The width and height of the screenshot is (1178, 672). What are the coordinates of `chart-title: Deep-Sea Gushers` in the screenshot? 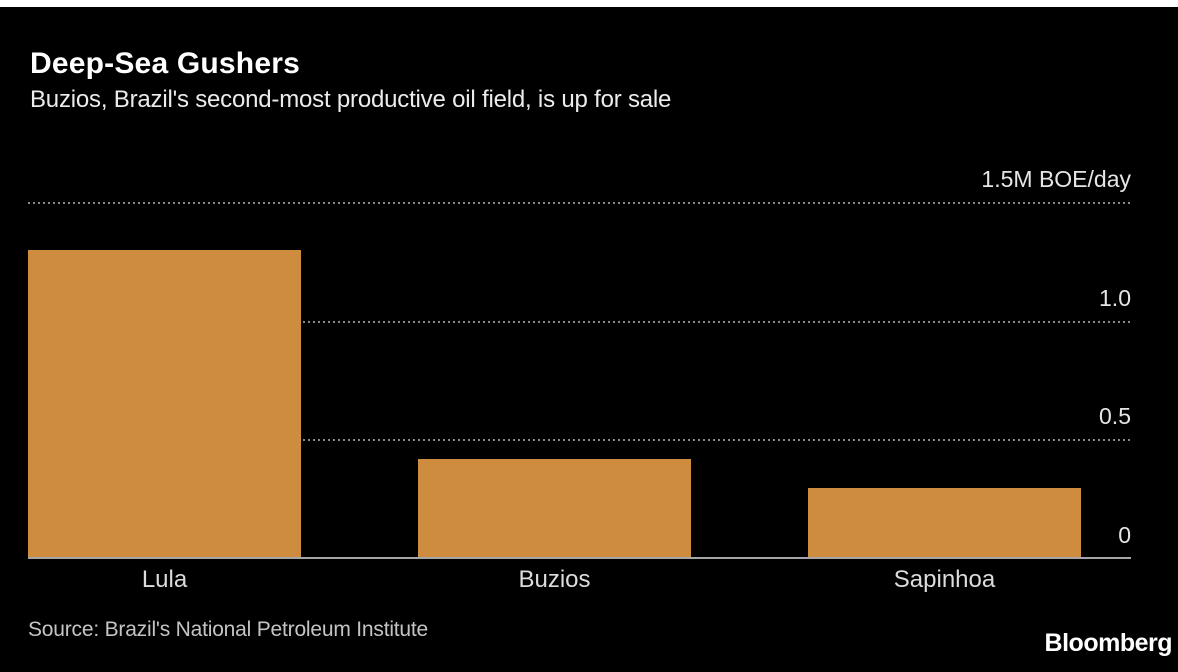 It's located at (165, 63).